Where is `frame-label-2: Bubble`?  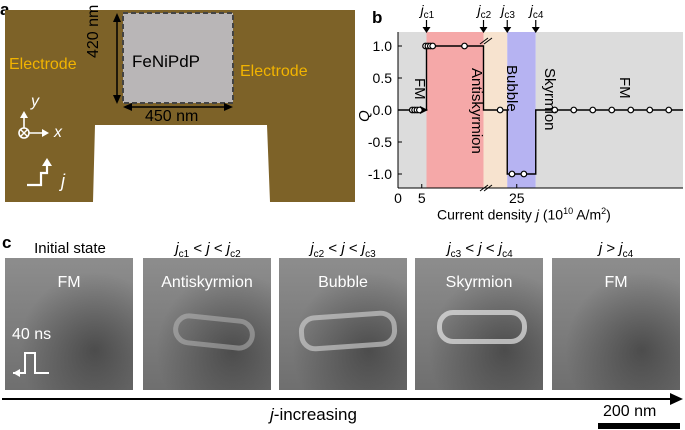
frame-label-2: Bubble is located at coordinates (343, 282).